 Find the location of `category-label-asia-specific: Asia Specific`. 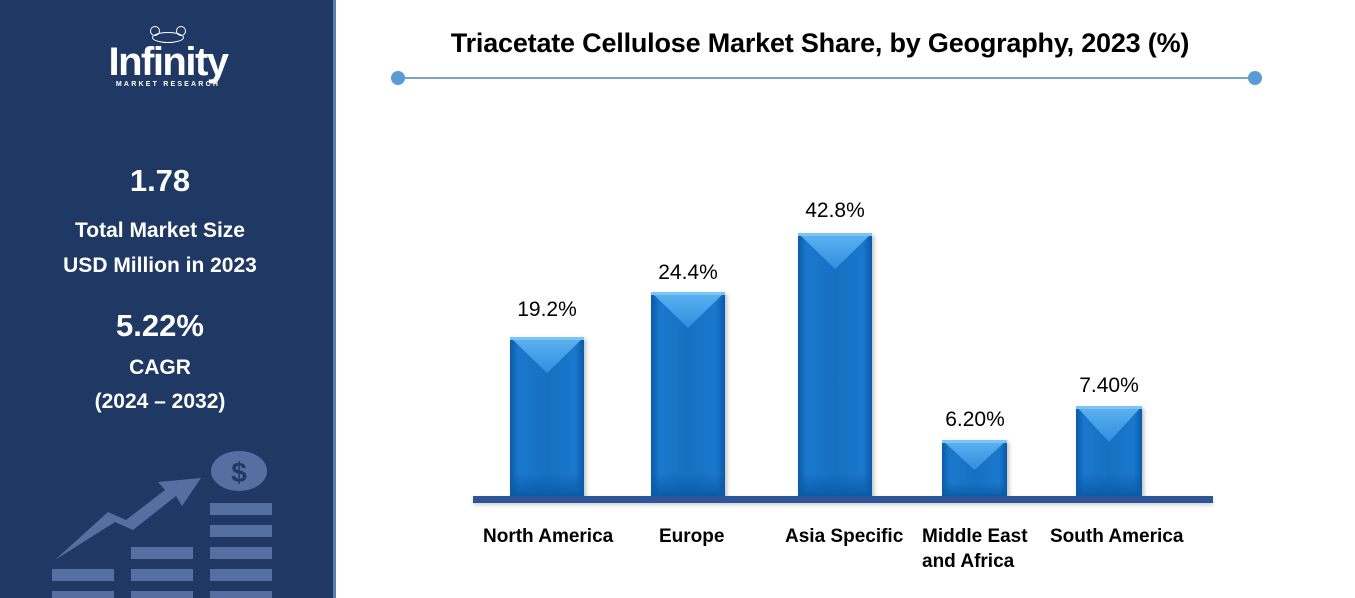

category-label-asia-specific: Asia Specific is located at coordinates (844, 536).